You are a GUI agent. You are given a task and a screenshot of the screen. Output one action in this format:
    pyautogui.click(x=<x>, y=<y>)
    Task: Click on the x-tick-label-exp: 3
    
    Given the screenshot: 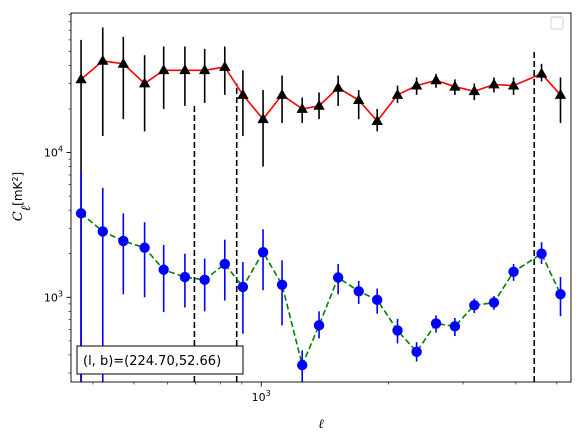 What is the action you would take?
    pyautogui.click(x=268, y=393)
    